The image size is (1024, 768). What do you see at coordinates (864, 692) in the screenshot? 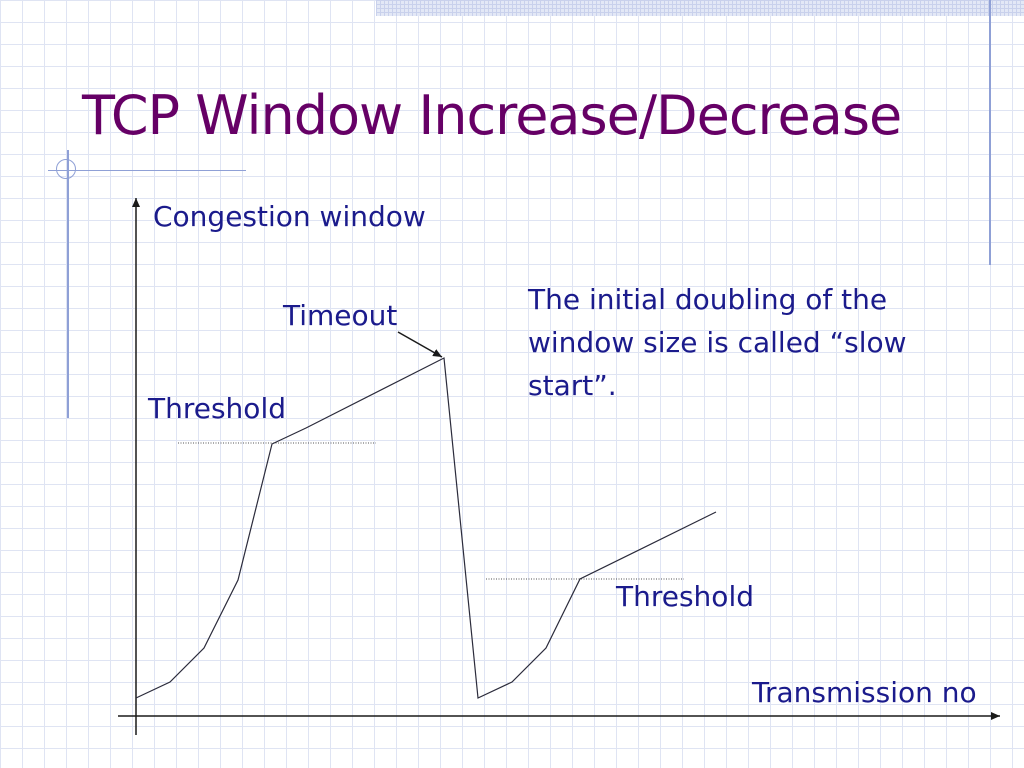
I see `x-axis-label: Transmission no` at bounding box center [864, 692].